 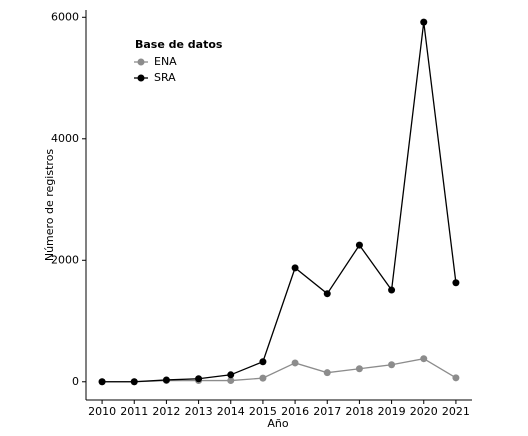 I want to click on x-tick-label: 2021, so click(x=456, y=411).